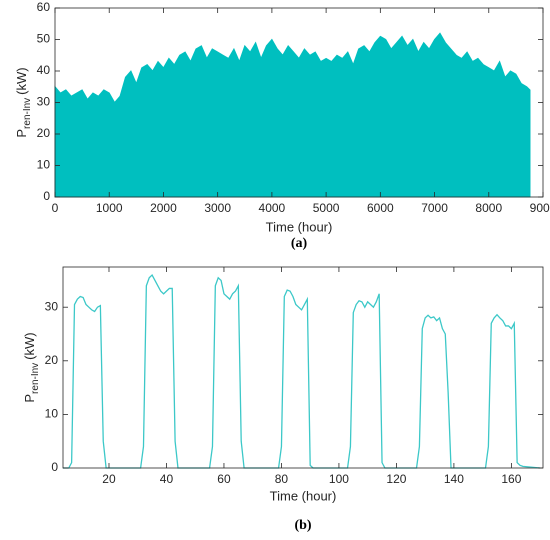  Describe the element at coordinates (163, 208) in the screenshot. I see `x-tick-label: 2000` at that location.